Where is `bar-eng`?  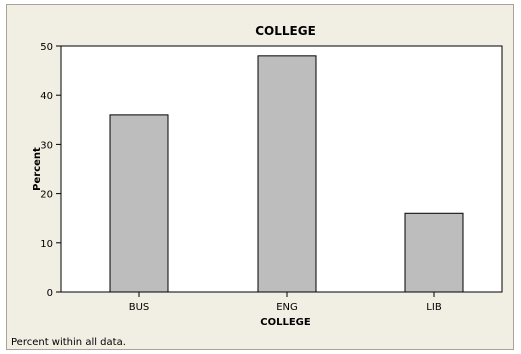 bar-eng is located at coordinates (287, 174).